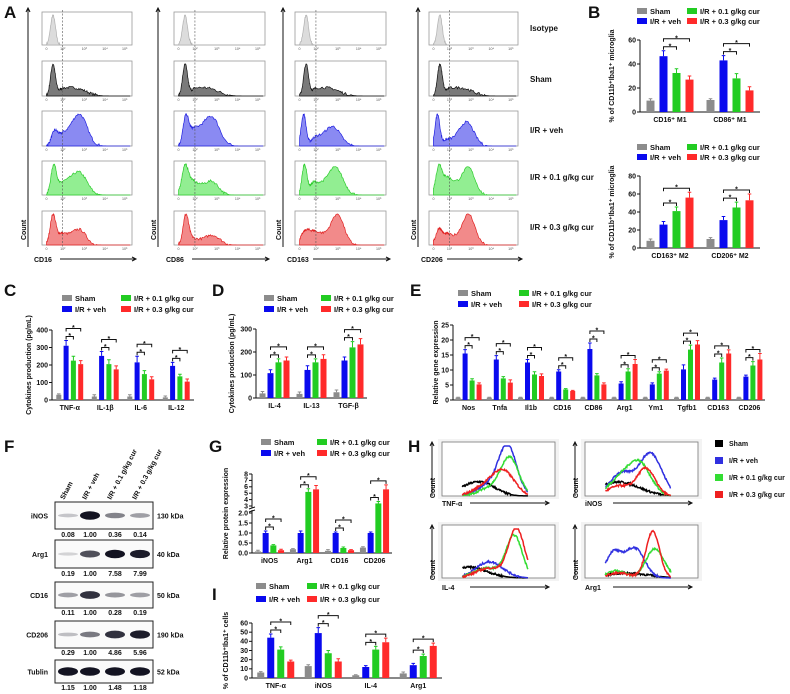  I want to click on y-tick-label: 15, so click(445, 355).